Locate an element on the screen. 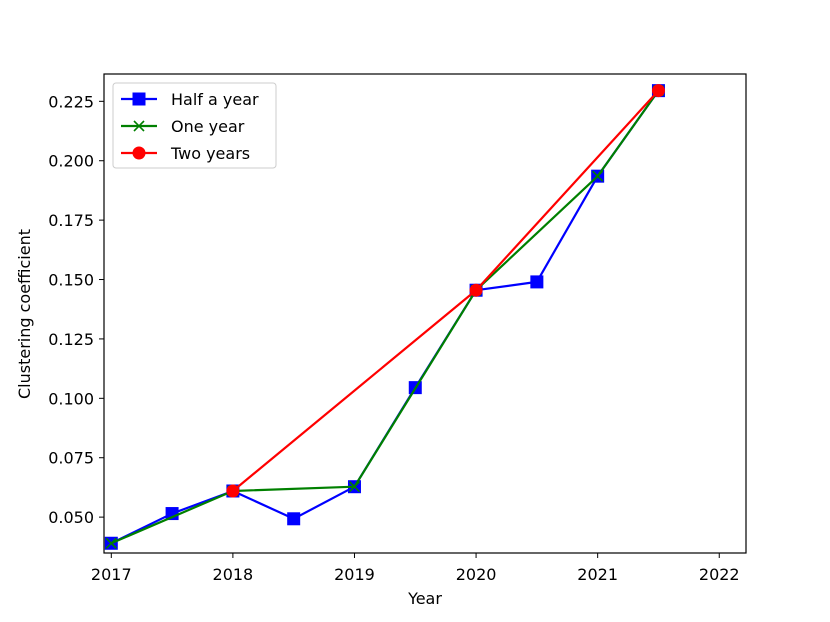 This screenshot has height=622, width=830. legend-label: Two years is located at coordinates (210, 153).